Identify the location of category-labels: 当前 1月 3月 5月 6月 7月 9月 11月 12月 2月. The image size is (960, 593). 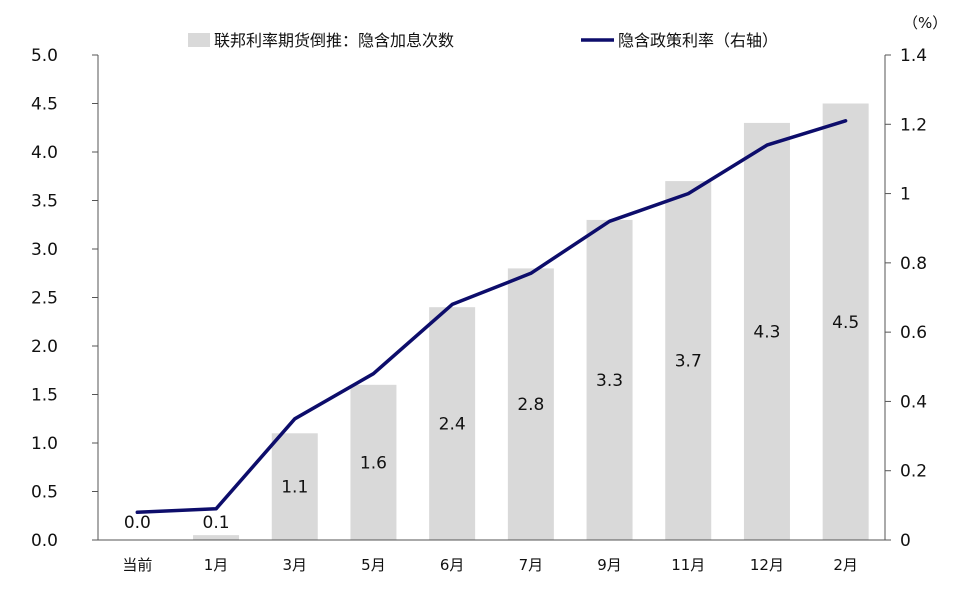
(490, 565).